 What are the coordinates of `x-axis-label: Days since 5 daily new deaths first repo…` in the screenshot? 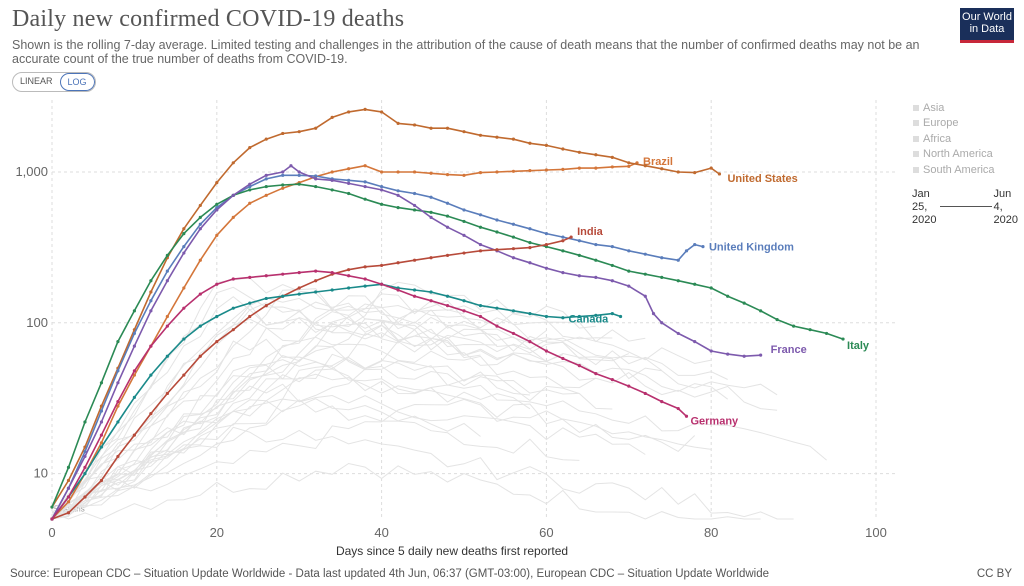 It's located at (452, 551).